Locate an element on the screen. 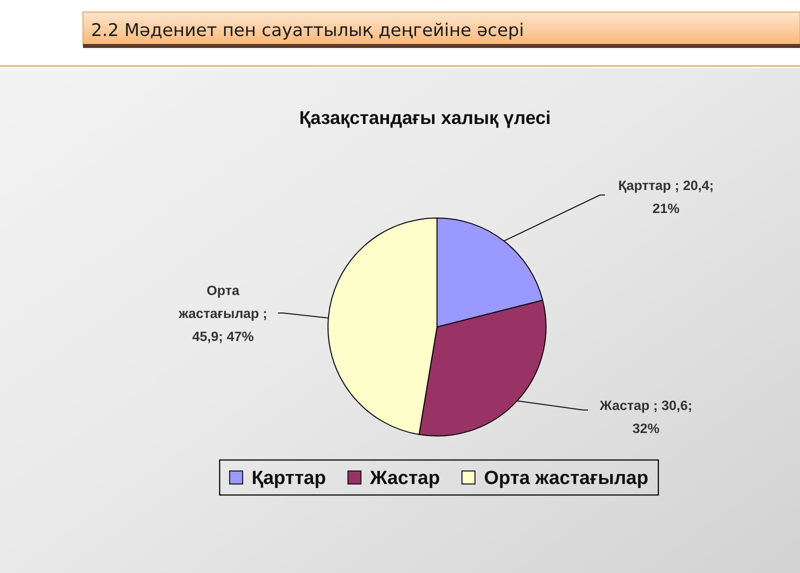 The image size is (800, 573). data-label: Орта жастағылар ; 45,9; 47% is located at coordinates (223, 313).